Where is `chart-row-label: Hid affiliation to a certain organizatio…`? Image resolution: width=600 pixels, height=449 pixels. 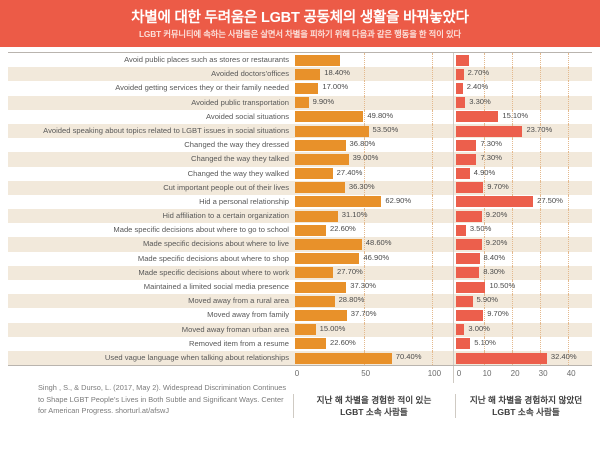 chart-row-label: Hid affiliation to a certain organizatio… is located at coordinates (226, 216).